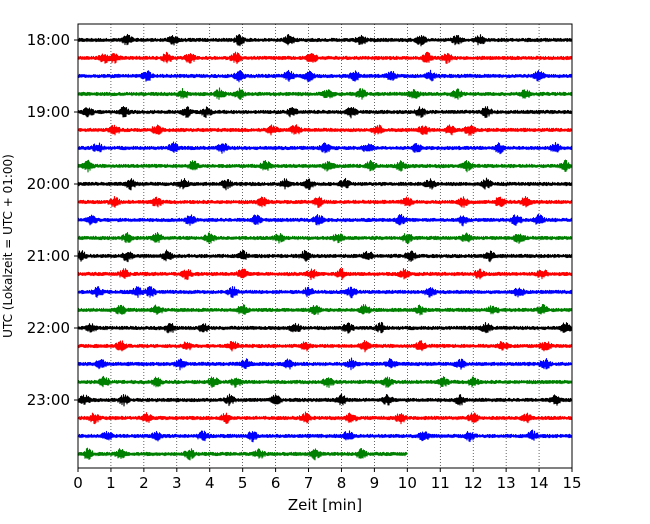 This screenshot has width=650, height=524. Describe the element at coordinates (177, 483) in the screenshot. I see `x-tick-label: 3` at that location.